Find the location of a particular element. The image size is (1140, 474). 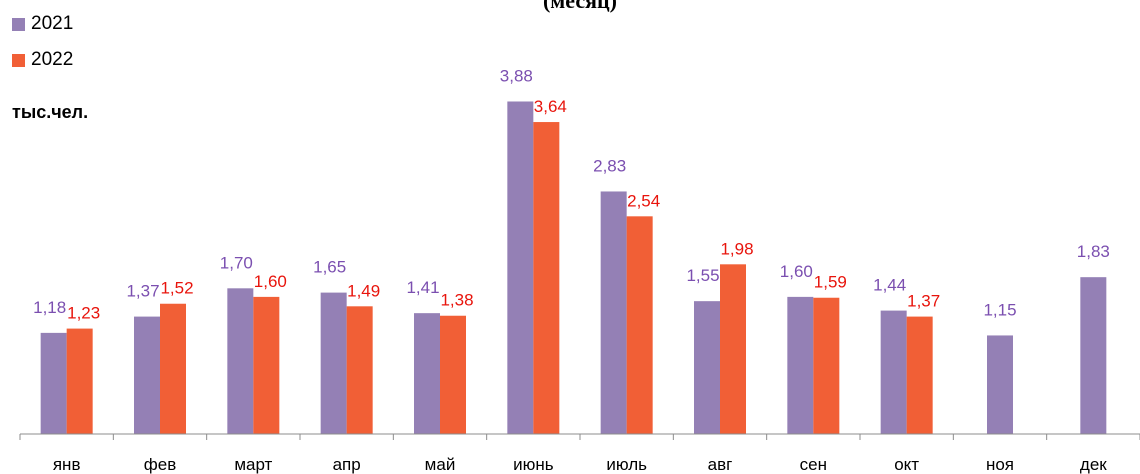

x-tick-label-10: окт is located at coordinates (906, 464).